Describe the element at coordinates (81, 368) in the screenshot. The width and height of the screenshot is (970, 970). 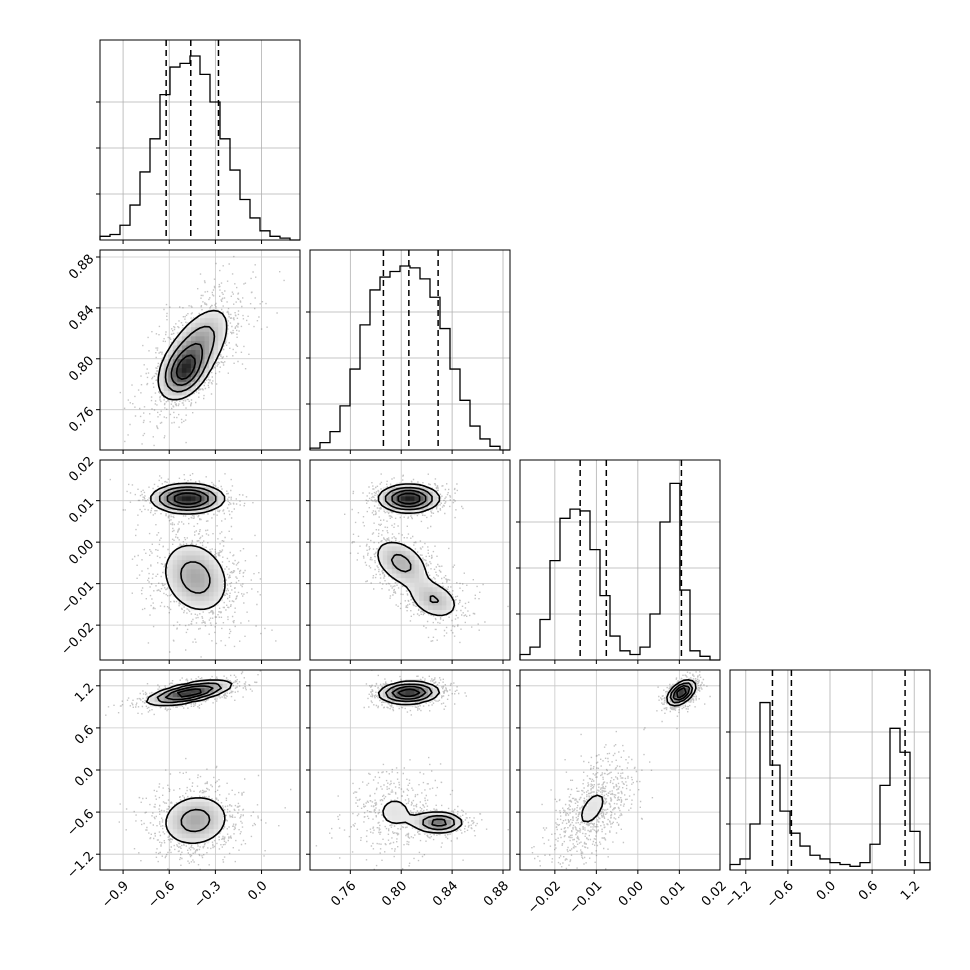
I see `y-tick-label-1-1: 0.80` at that location.